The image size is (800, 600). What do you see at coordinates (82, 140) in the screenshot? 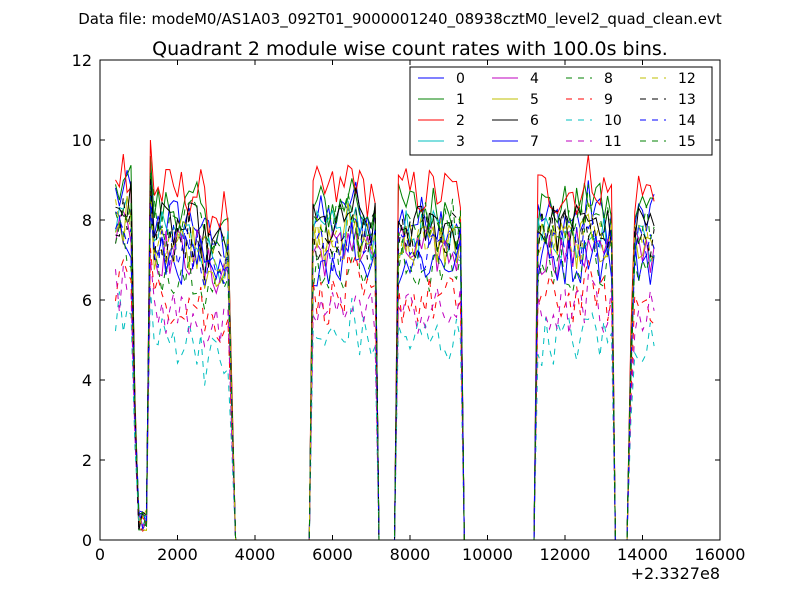
I see `y-tick-label: 10` at bounding box center [82, 140].